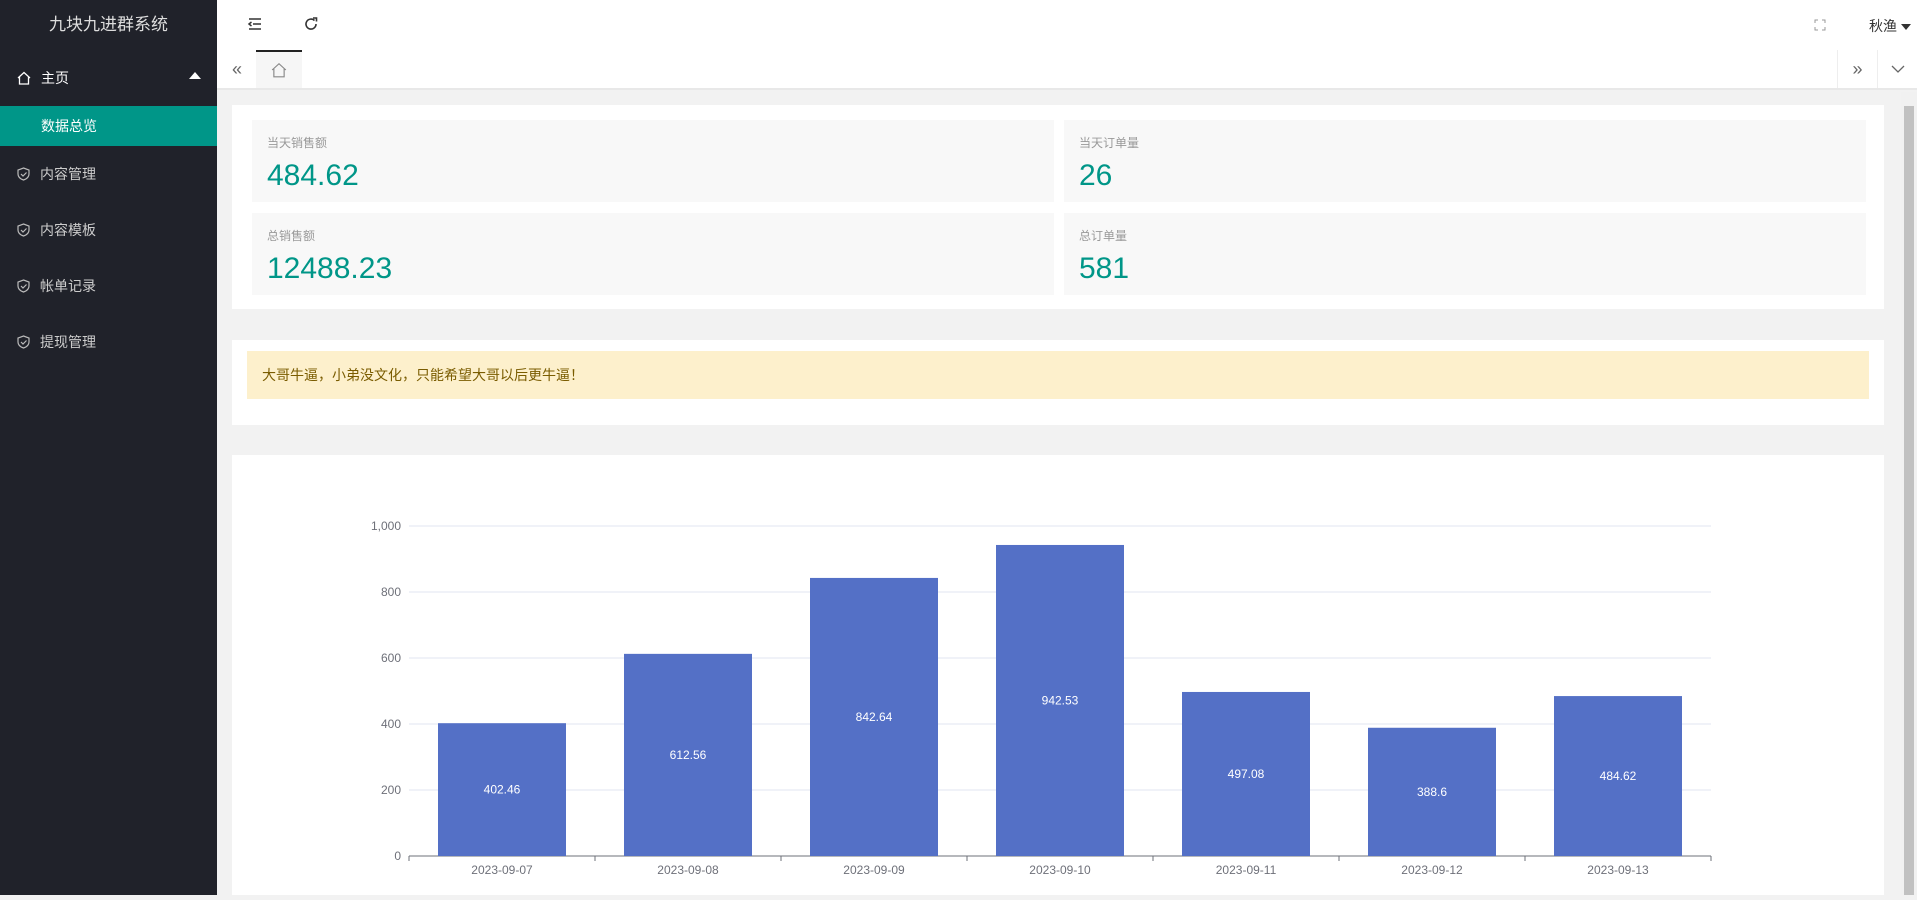  I want to click on notice-card: 大哥牛逼，小弟没文化，只能希望大哥以后更牛逼！, so click(1058, 382).